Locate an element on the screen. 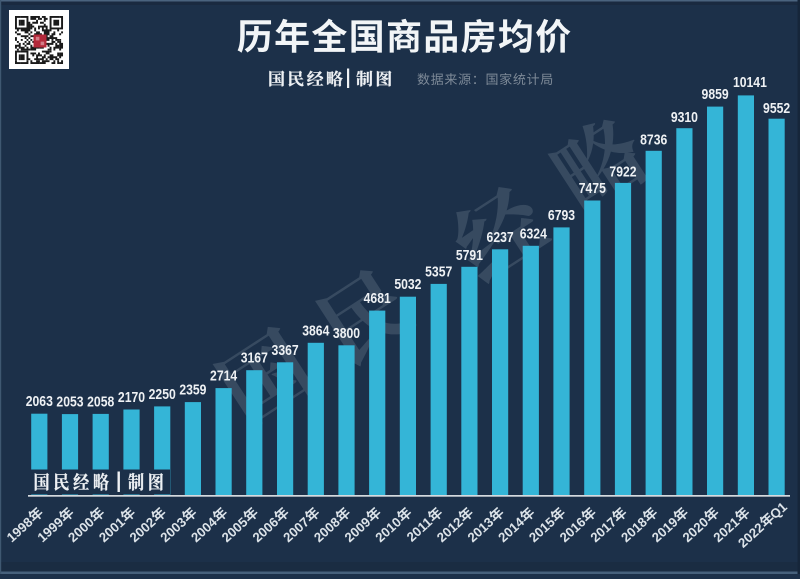  svg-text: 2250 is located at coordinates (162, 394).